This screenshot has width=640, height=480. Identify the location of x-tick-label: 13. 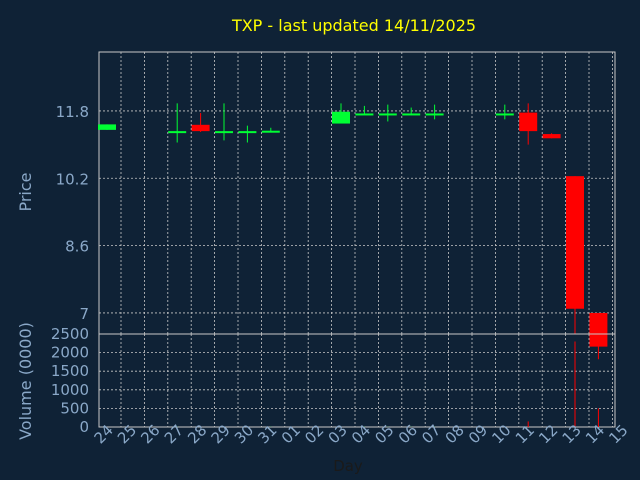
(572, 434).